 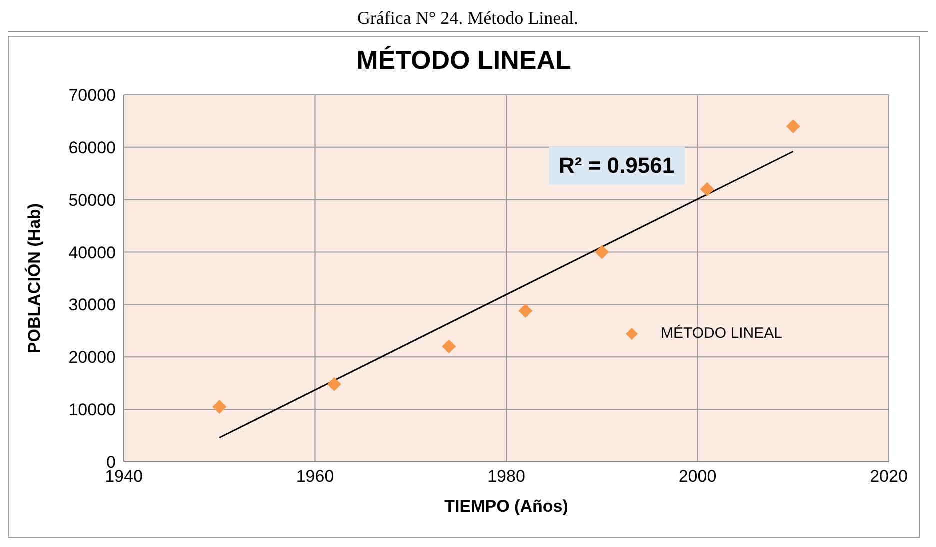 What do you see at coordinates (92, 410) in the screenshot?
I see `y-tick-label: 10000` at bounding box center [92, 410].